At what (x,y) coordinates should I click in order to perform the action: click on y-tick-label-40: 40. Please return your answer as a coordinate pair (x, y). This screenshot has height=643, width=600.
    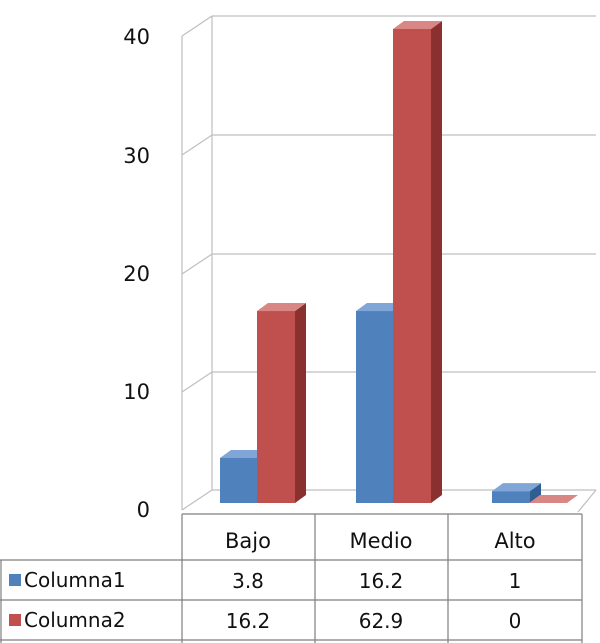
    Looking at the image, I should click on (136, 37).